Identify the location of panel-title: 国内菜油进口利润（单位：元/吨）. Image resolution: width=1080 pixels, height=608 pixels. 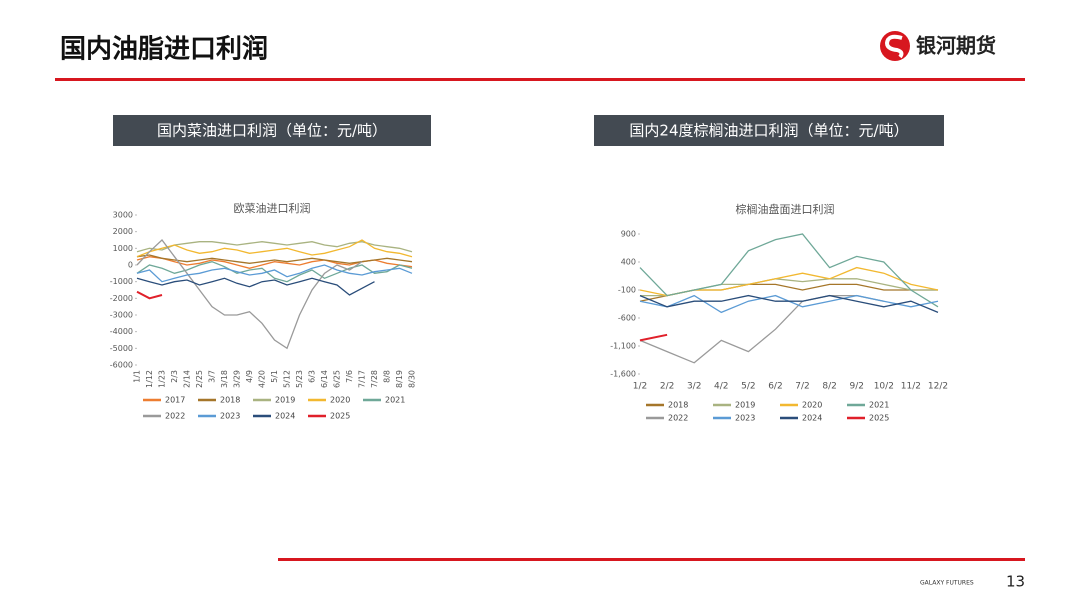
(272, 131).